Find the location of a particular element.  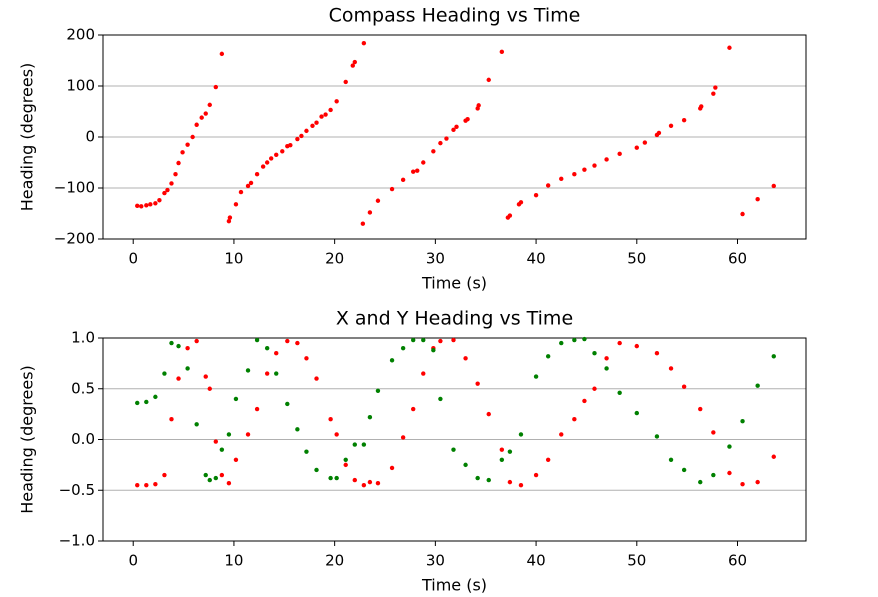

x-axis-label: Time (s) is located at coordinates (454, 283).